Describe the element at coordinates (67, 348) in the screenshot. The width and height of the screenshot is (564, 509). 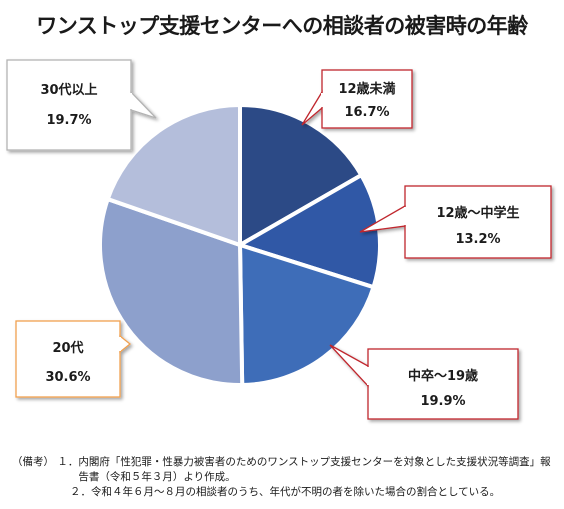
I see `slice-label: 20代` at that location.